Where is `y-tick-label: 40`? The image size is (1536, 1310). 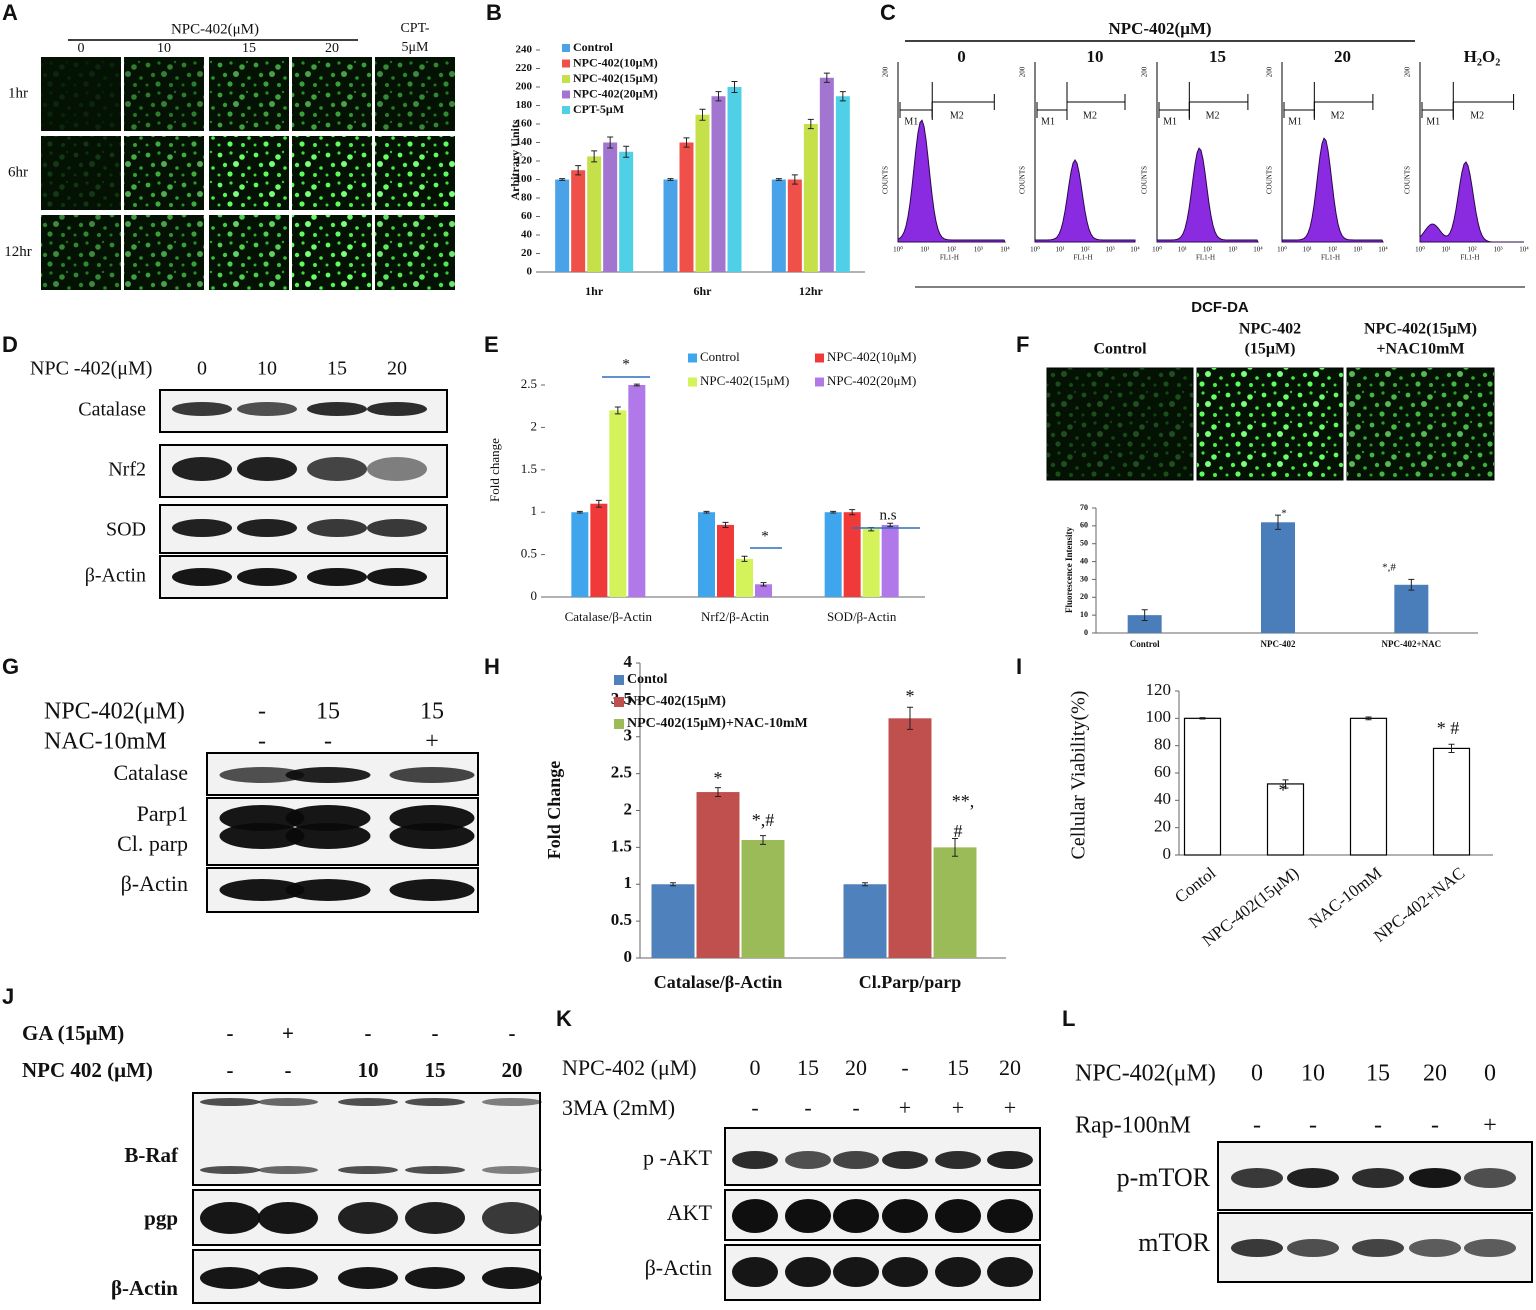 y-tick-label: 40 is located at coordinates (527, 235).